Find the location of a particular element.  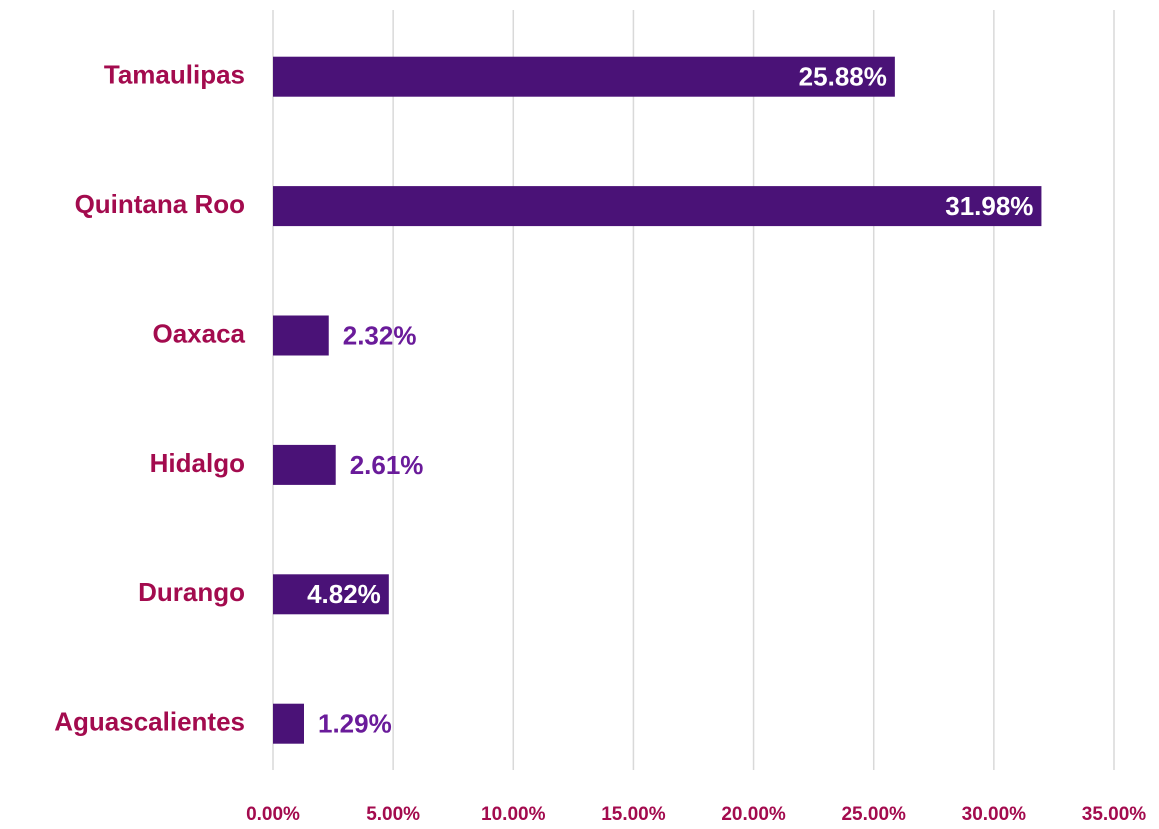

y-tick-label: Hidalgo is located at coordinates (197, 463).